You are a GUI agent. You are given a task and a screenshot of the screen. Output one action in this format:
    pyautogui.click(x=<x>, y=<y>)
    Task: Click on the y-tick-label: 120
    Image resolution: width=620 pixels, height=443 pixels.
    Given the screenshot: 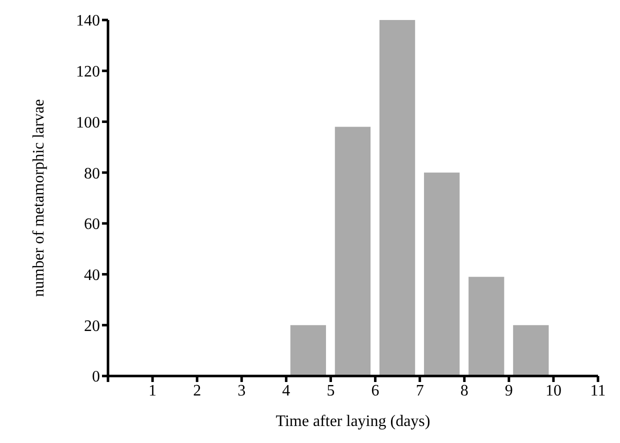 What is the action you would take?
    pyautogui.click(x=88, y=72)
    